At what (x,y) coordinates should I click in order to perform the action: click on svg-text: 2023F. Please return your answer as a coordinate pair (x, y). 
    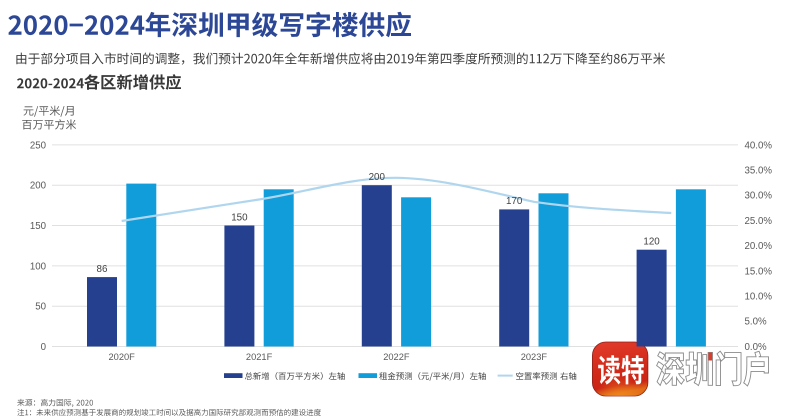
    Looking at the image, I should click on (534, 357).